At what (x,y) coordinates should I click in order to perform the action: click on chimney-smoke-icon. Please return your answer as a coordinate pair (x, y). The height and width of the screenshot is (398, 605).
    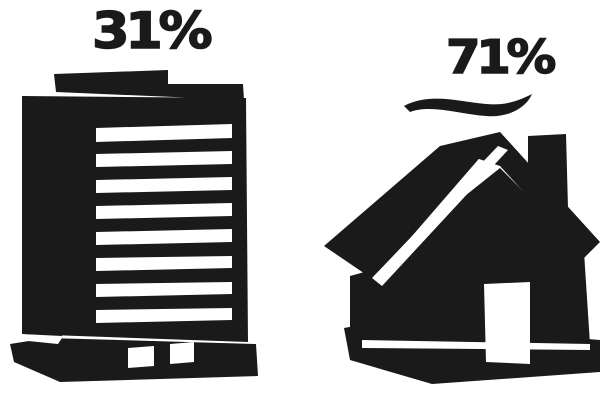
    Looking at the image, I should click on (468, 105).